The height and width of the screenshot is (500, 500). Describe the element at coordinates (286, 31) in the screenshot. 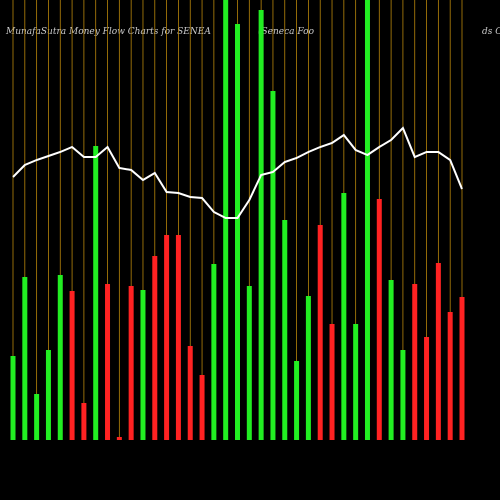

I see `chart-subtitle: (Seneca Foo` at that location.